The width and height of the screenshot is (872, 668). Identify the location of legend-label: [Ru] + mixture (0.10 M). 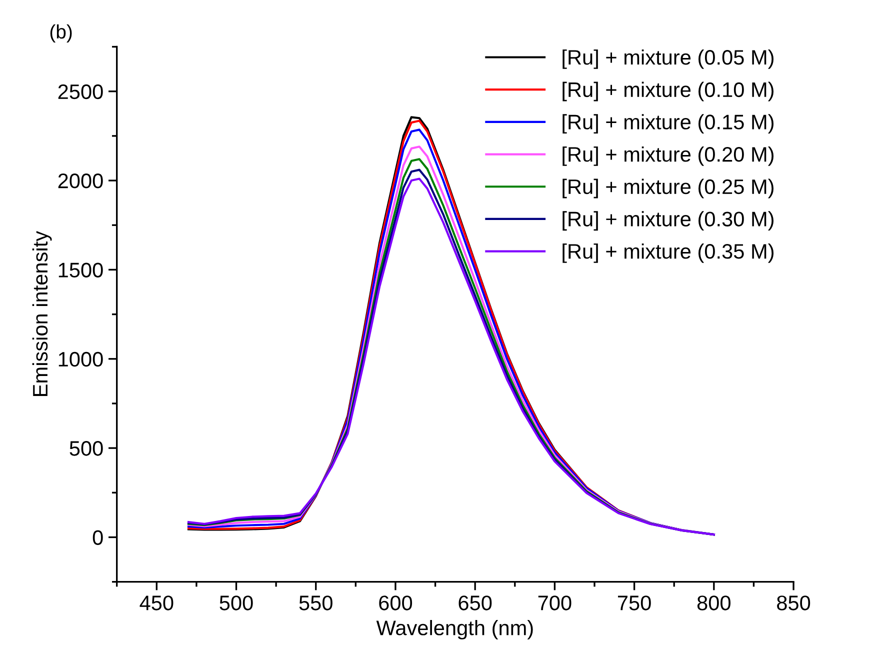
(668, 92).